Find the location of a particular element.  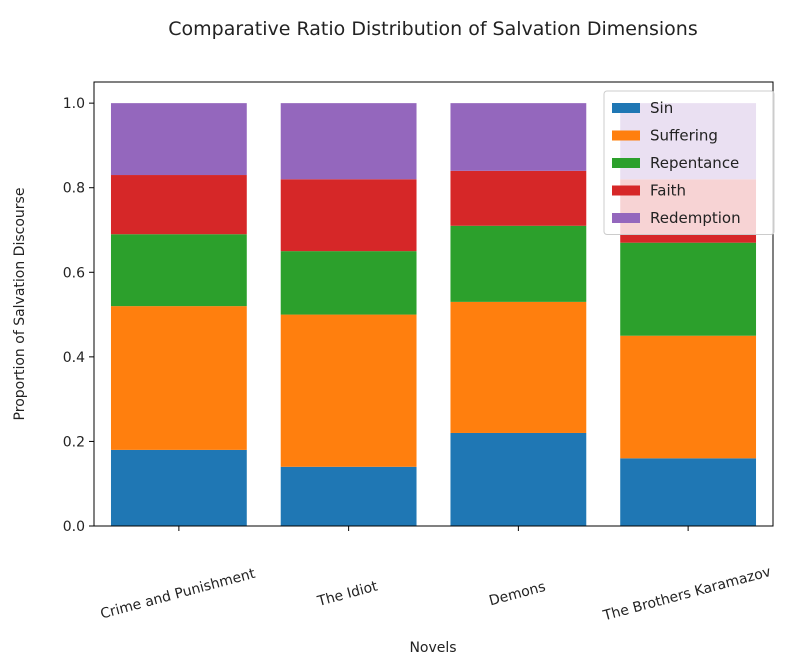

y-tick-label: 0.2 is located at coordinates (74, 442).